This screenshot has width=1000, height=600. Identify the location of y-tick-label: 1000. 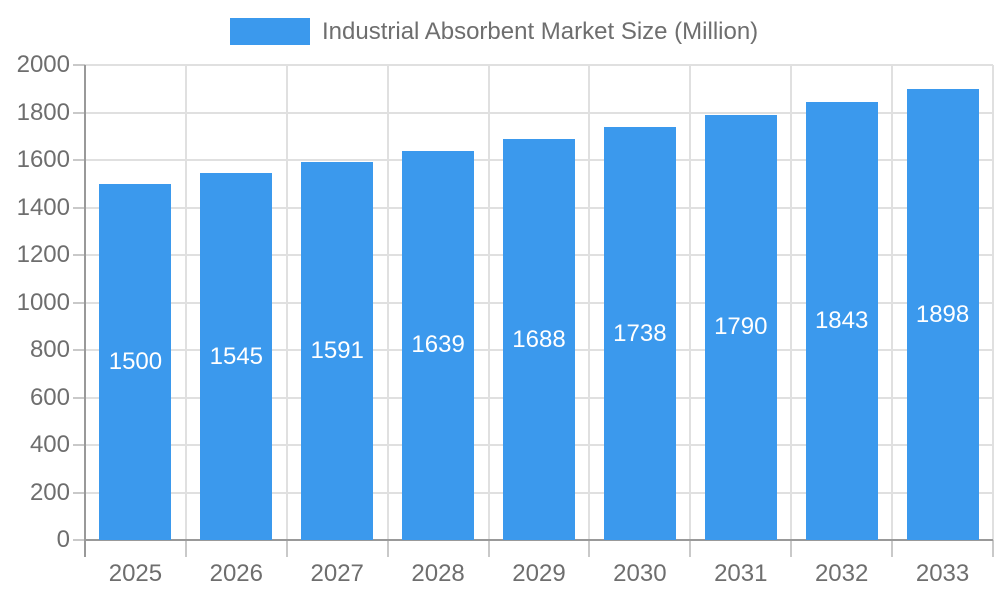
(43, 302).